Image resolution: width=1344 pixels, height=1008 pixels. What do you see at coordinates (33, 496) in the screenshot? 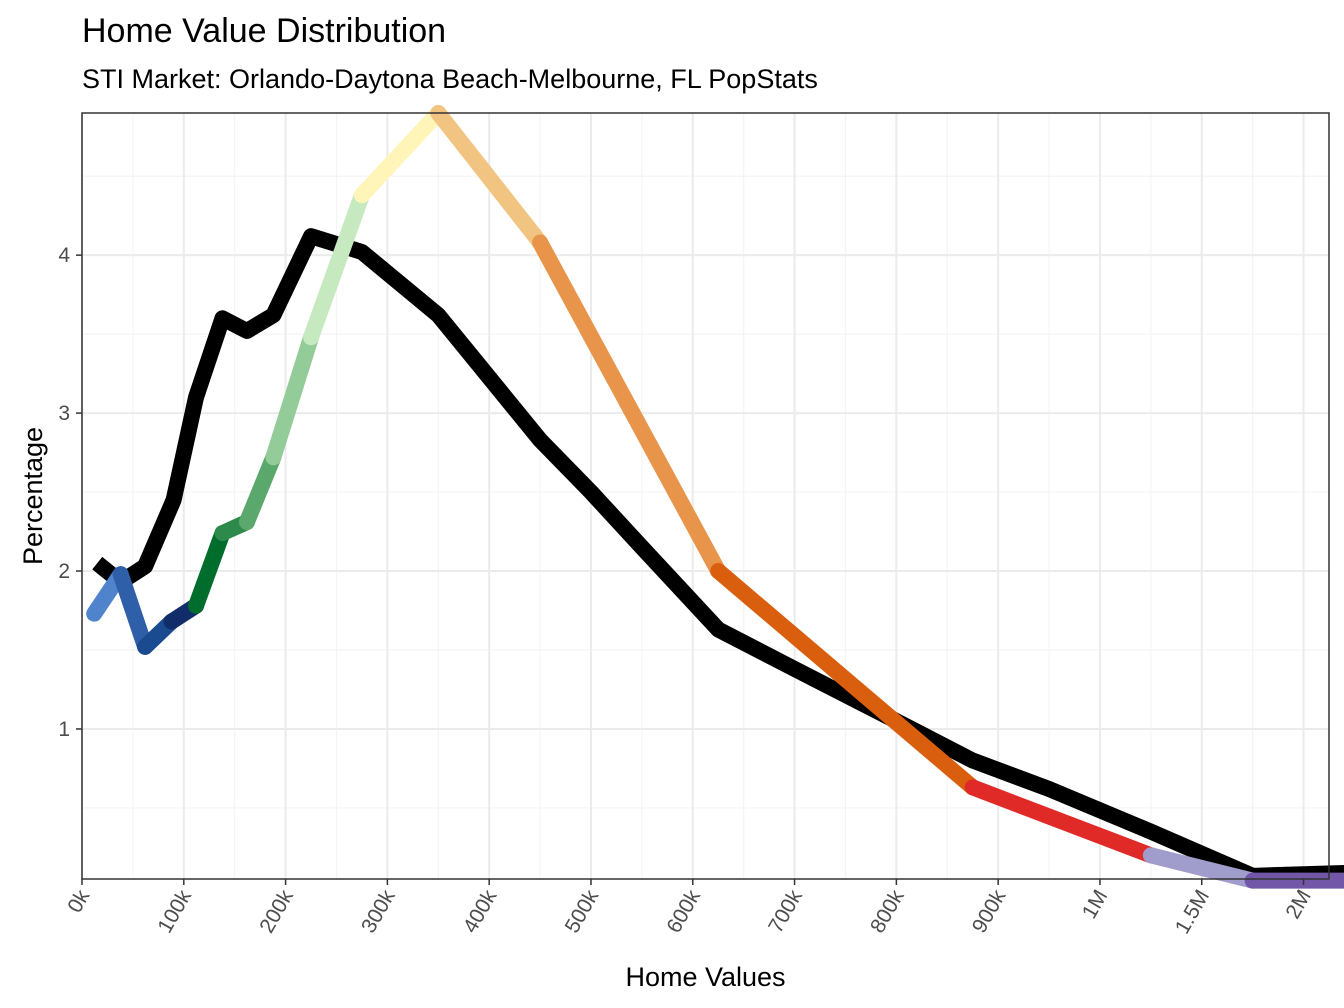
I see `y-axis-title: Percentage` at bounding box center [33, 496].